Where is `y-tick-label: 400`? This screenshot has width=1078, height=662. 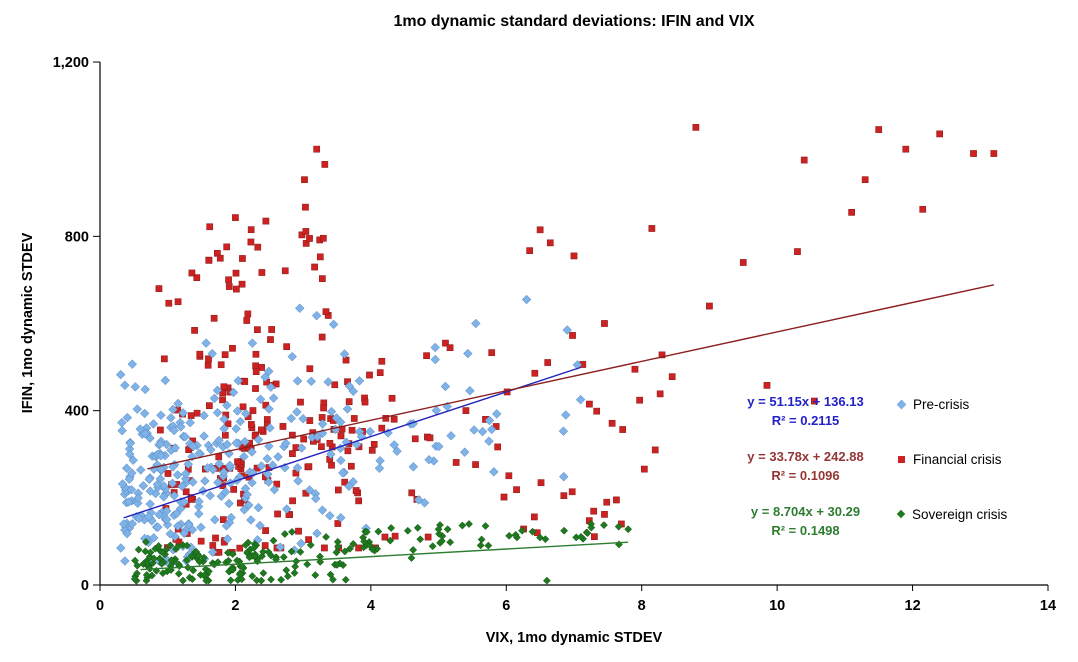 y-tick-label: 400 is located at coordinates (77, 412).